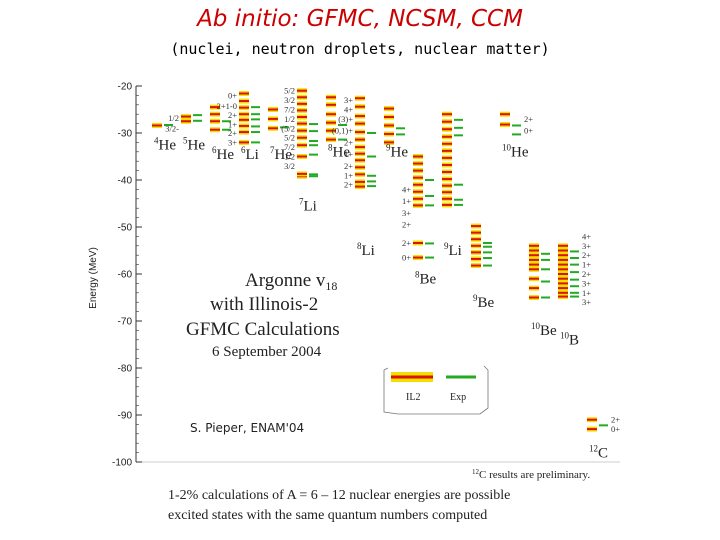 Image resolution: width=720 pixels, height=540 pixels. What do you see at coordinates (484, 302) in the screenshot?
I see `nucleus-label: 9Be` at bounding box center [484, 302].